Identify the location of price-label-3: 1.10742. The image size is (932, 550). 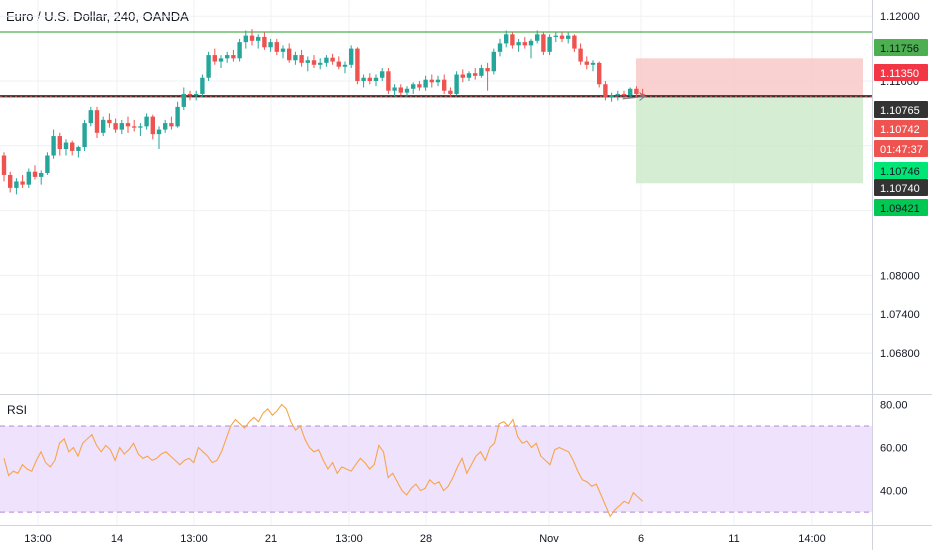
(900, 130).